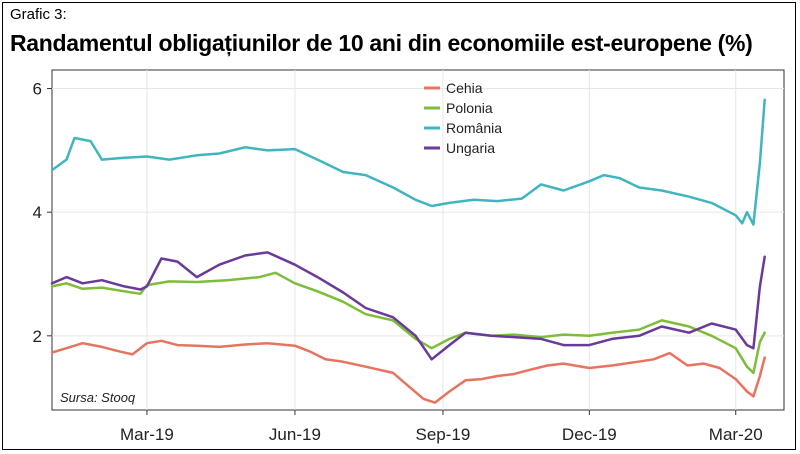 Image resolution: width=800 pixels, height=454 pixels. What do you see at coordinates (37, 89) in the screenshot?
I see `y-tick-label: 6` at bounding box center [37, 89].